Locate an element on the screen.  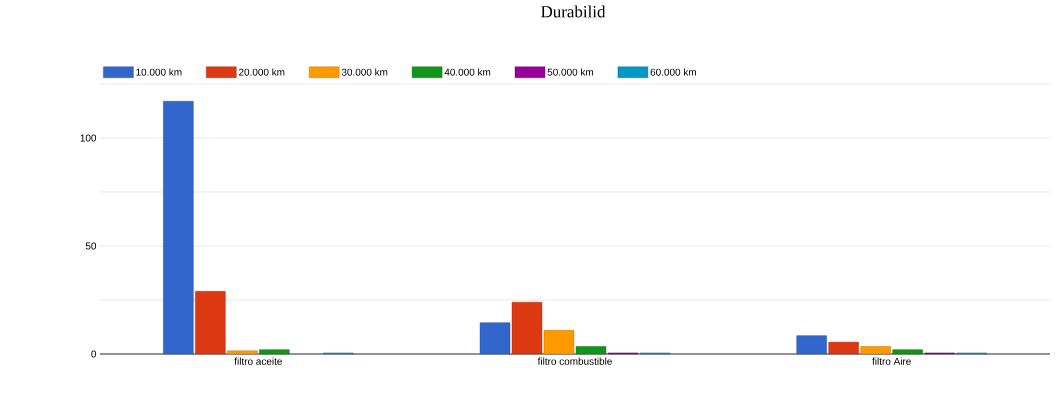
y-tick-label: 50 is located at coordinates (91, 246).